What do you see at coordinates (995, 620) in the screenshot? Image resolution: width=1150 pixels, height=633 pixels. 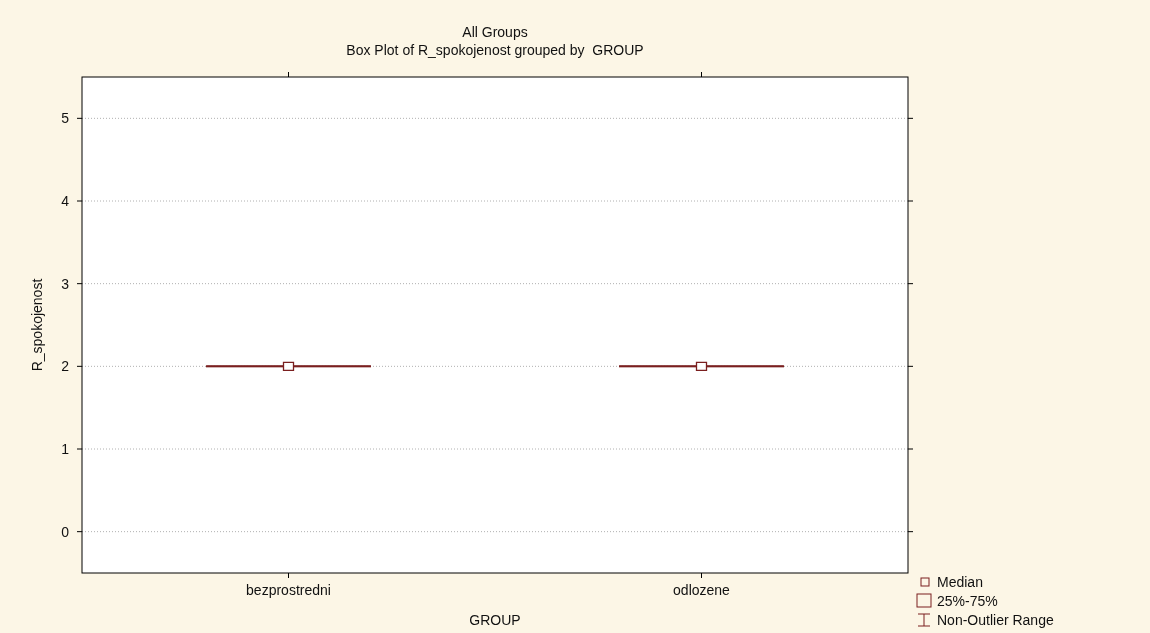 I see `text: Non-Outlier Range` at bounding box center [995, 620].